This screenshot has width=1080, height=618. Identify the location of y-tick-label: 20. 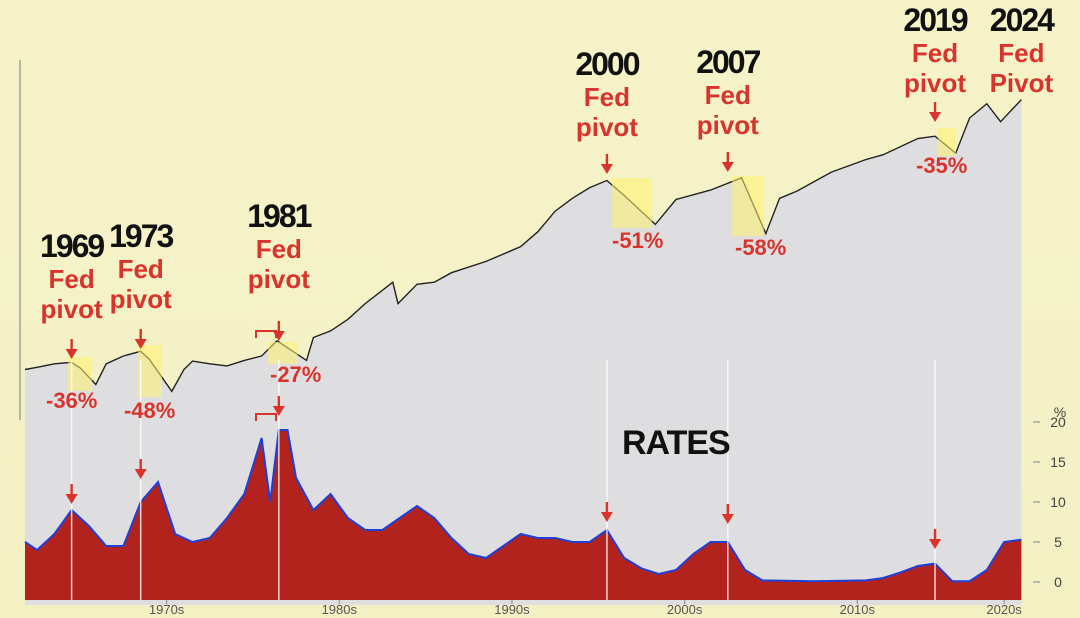
(1058, 422).